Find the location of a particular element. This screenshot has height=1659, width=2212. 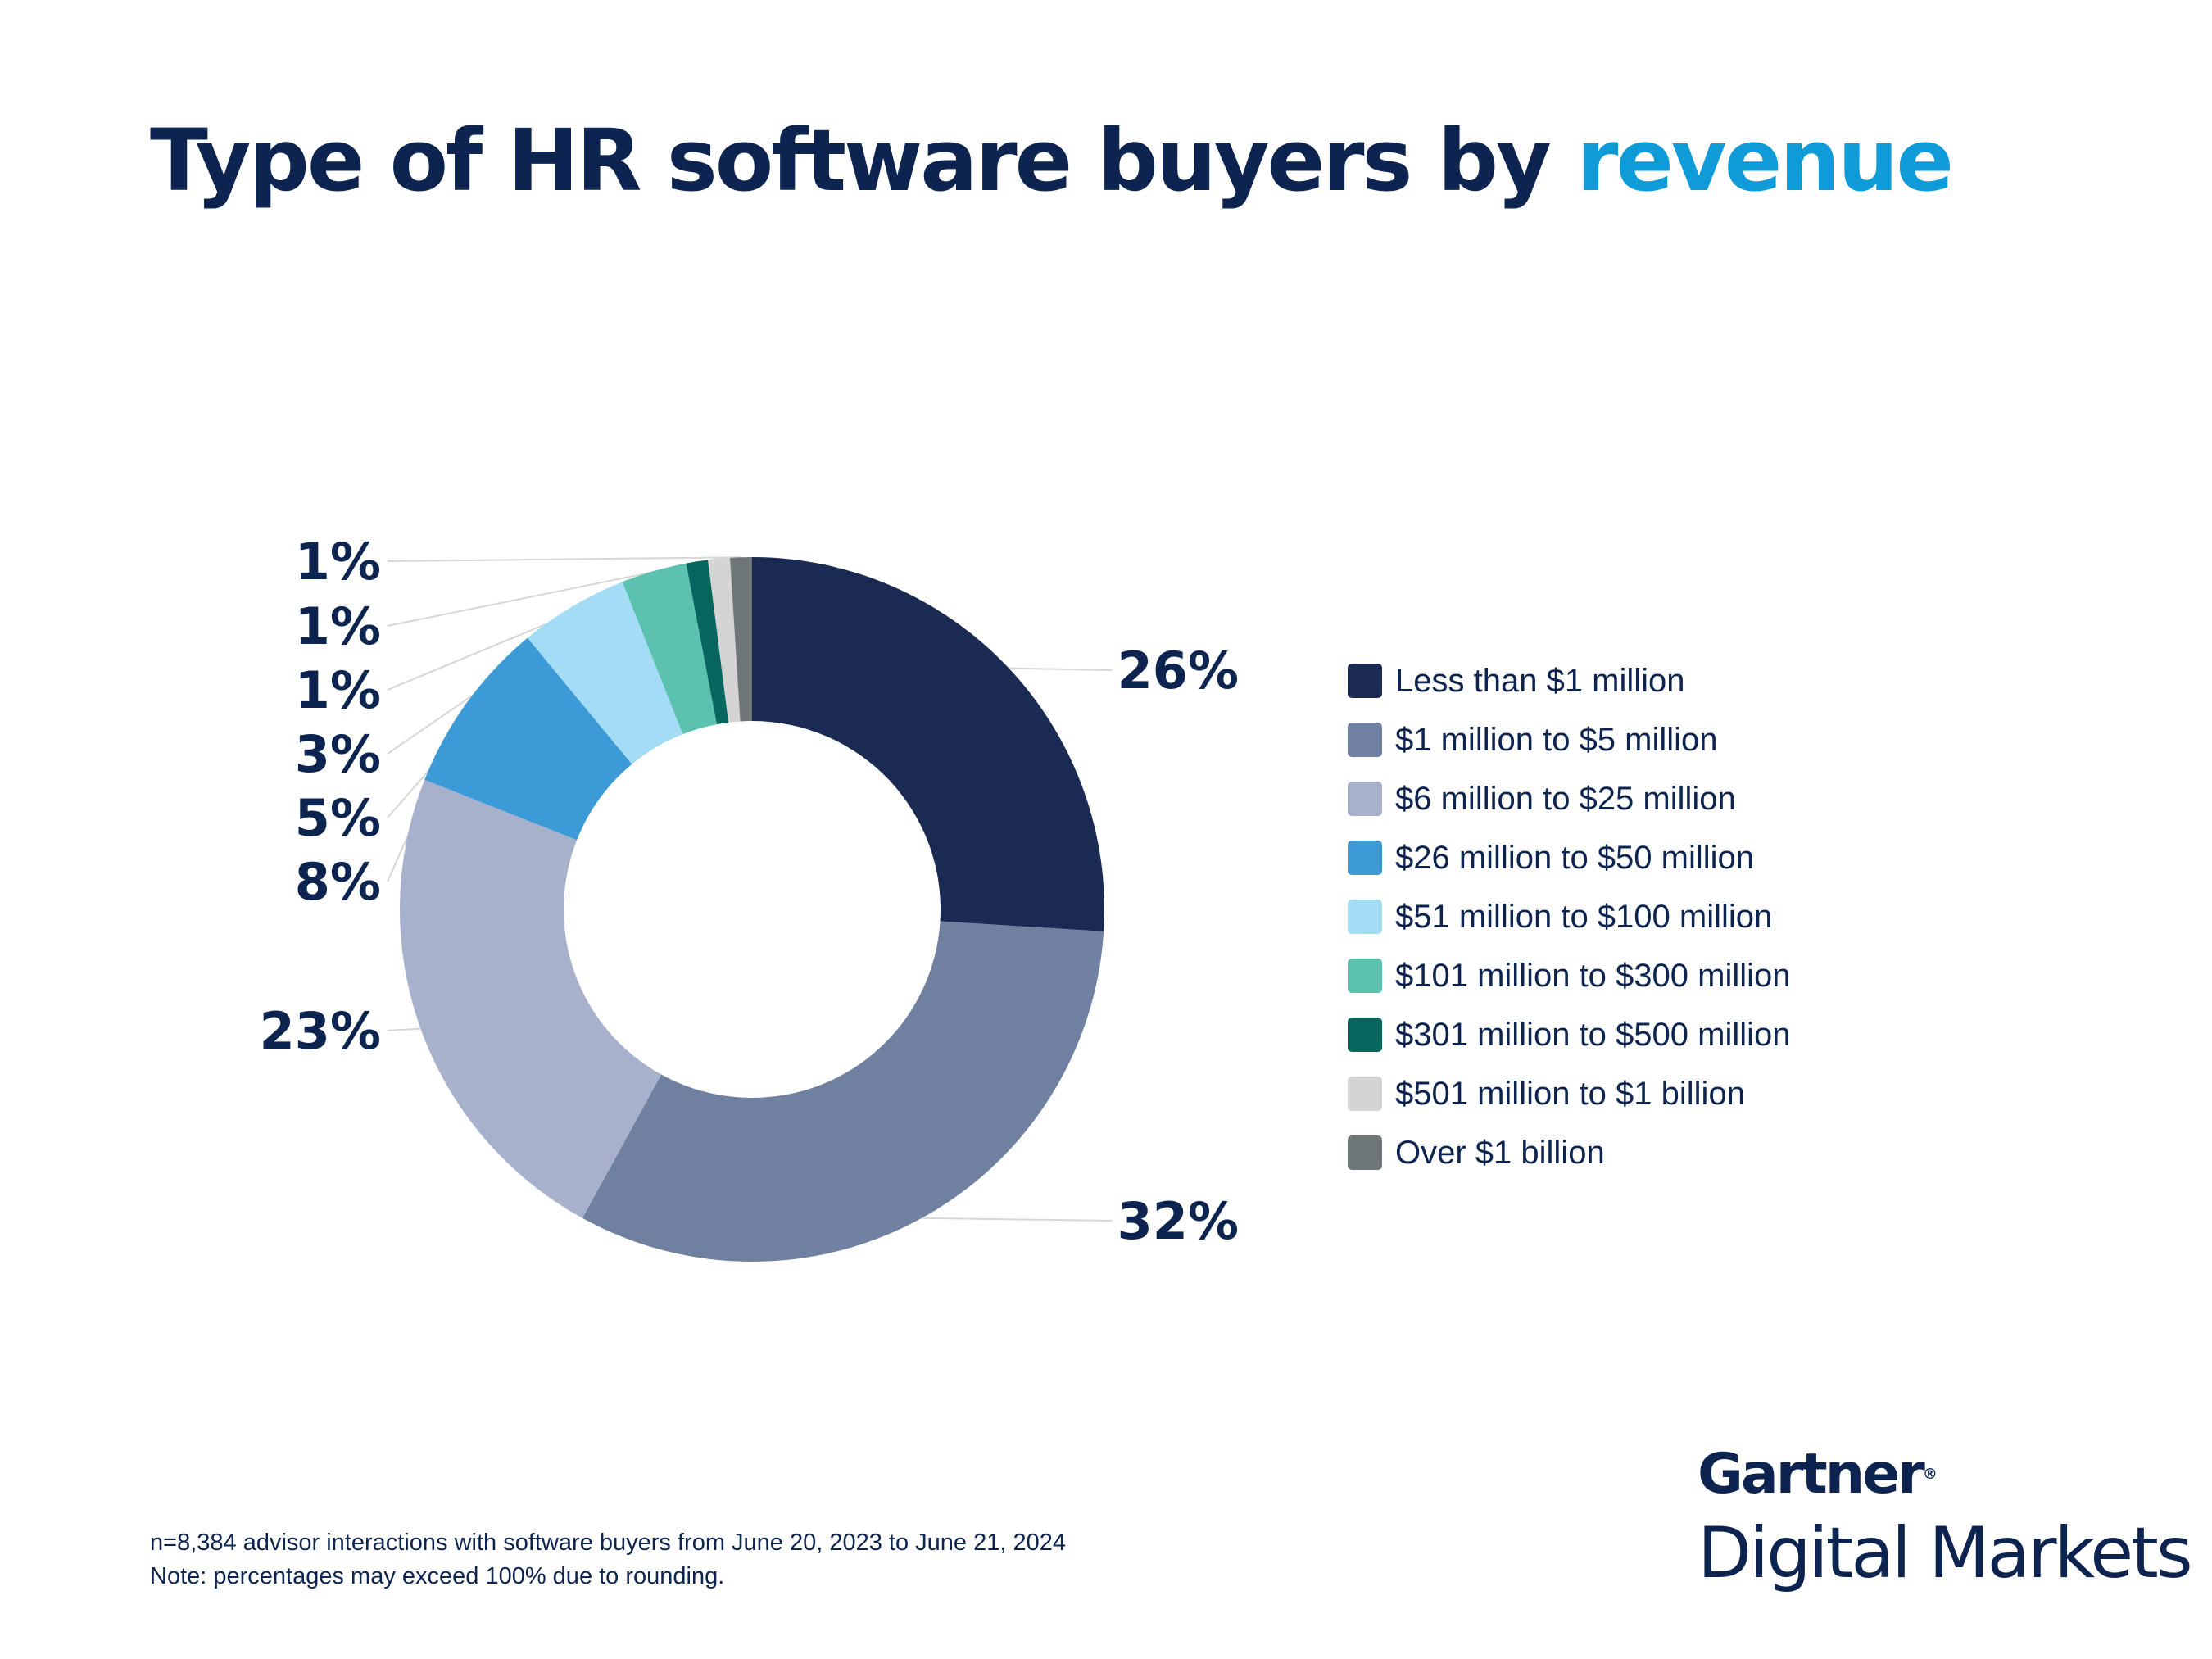

slice-1-label: 26% is located at coordinates (1178, 670).